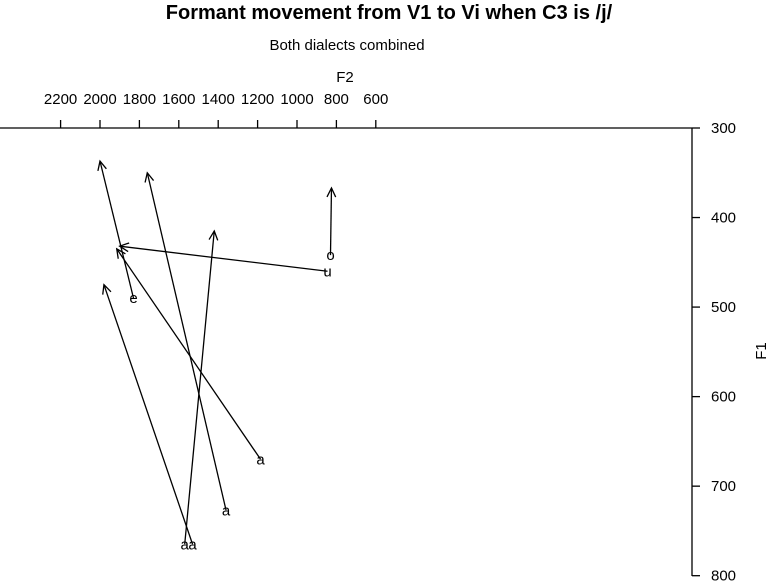  Describe the element at coordinates (218, 99) in the screenshot. I see `x-tick-label: 1400` at that location.